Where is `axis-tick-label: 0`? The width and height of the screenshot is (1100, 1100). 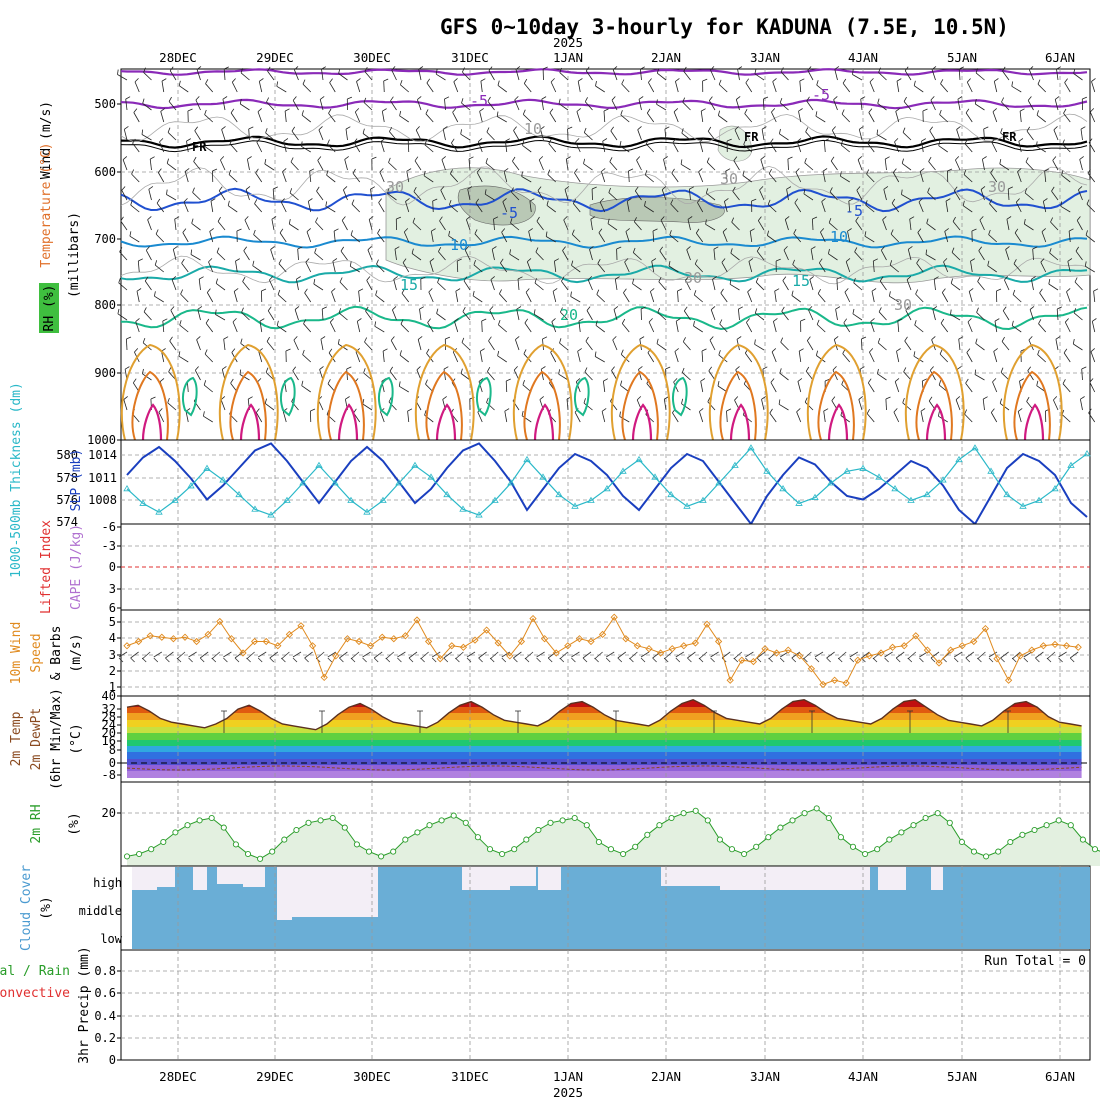 axis-tick-label: 0 is located at coordinates (112, 763).